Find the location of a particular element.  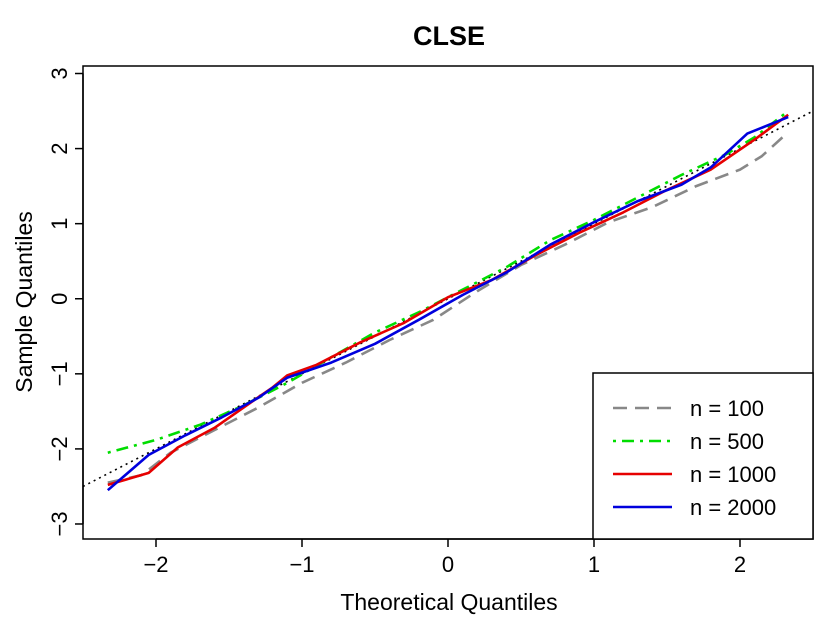

x-tick-label: 2 is located at coordinates (740, 564).